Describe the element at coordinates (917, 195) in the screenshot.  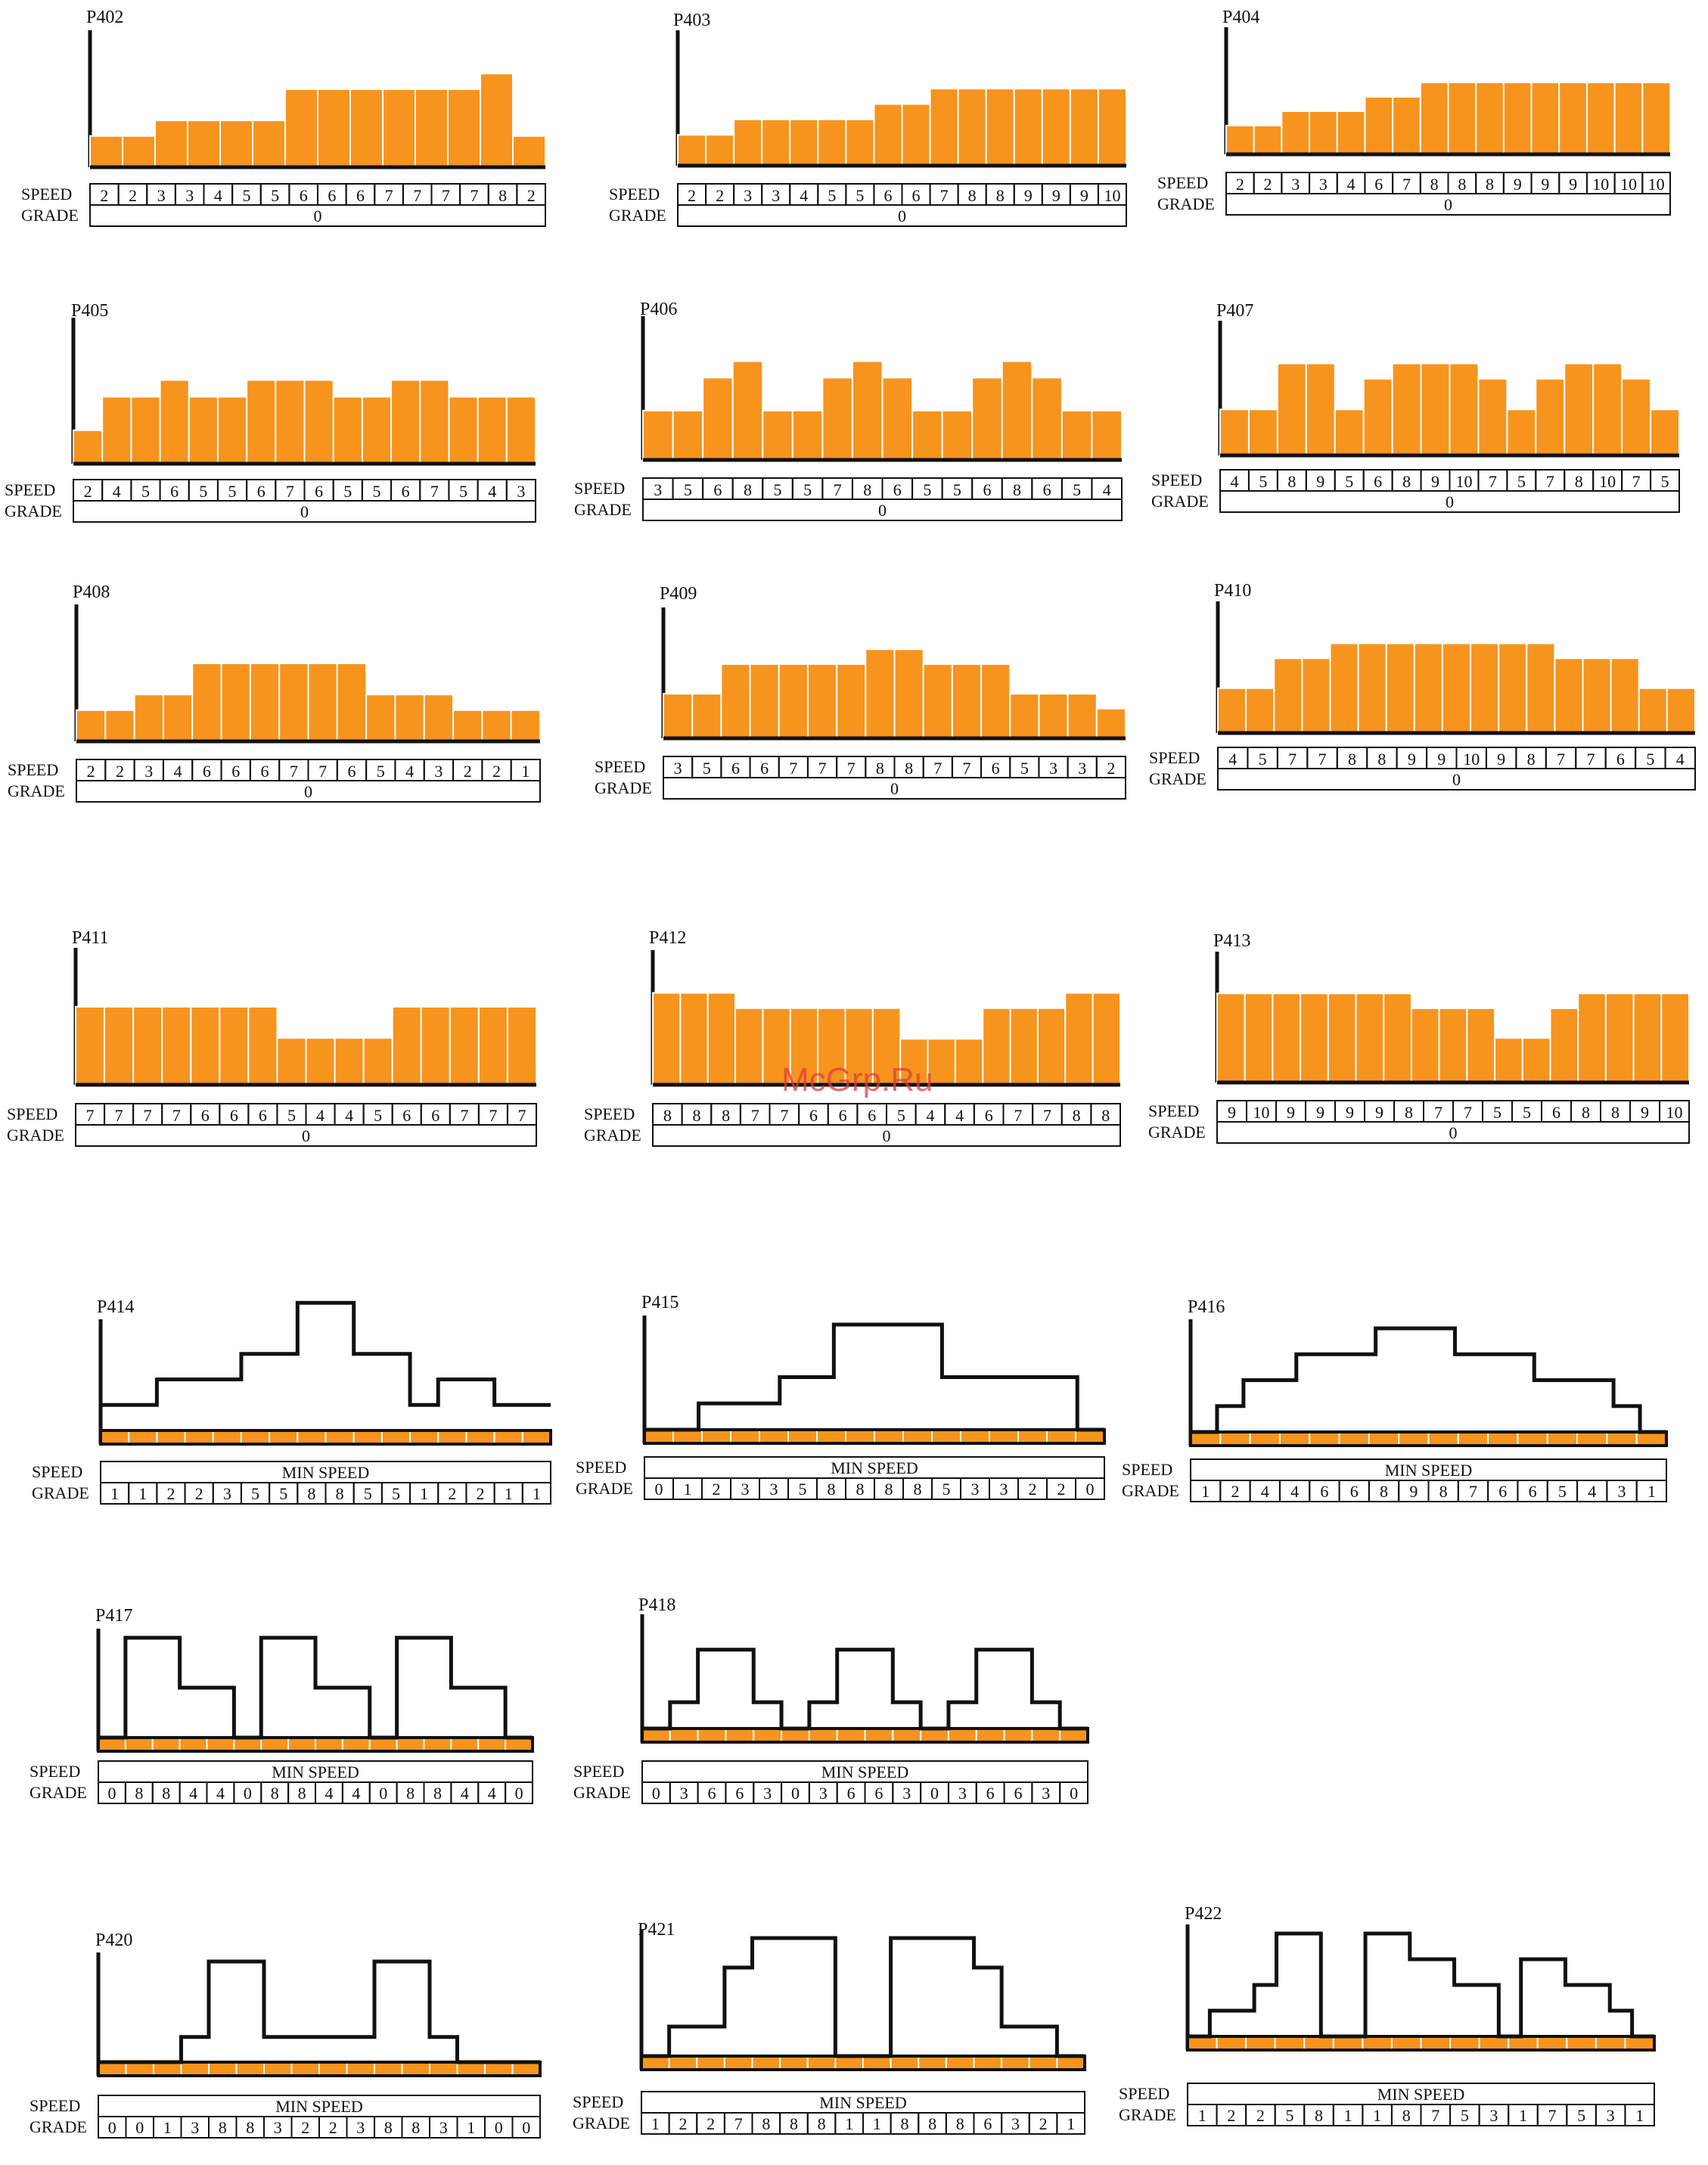
I see `p403-speed-value-9: 6` at that location.